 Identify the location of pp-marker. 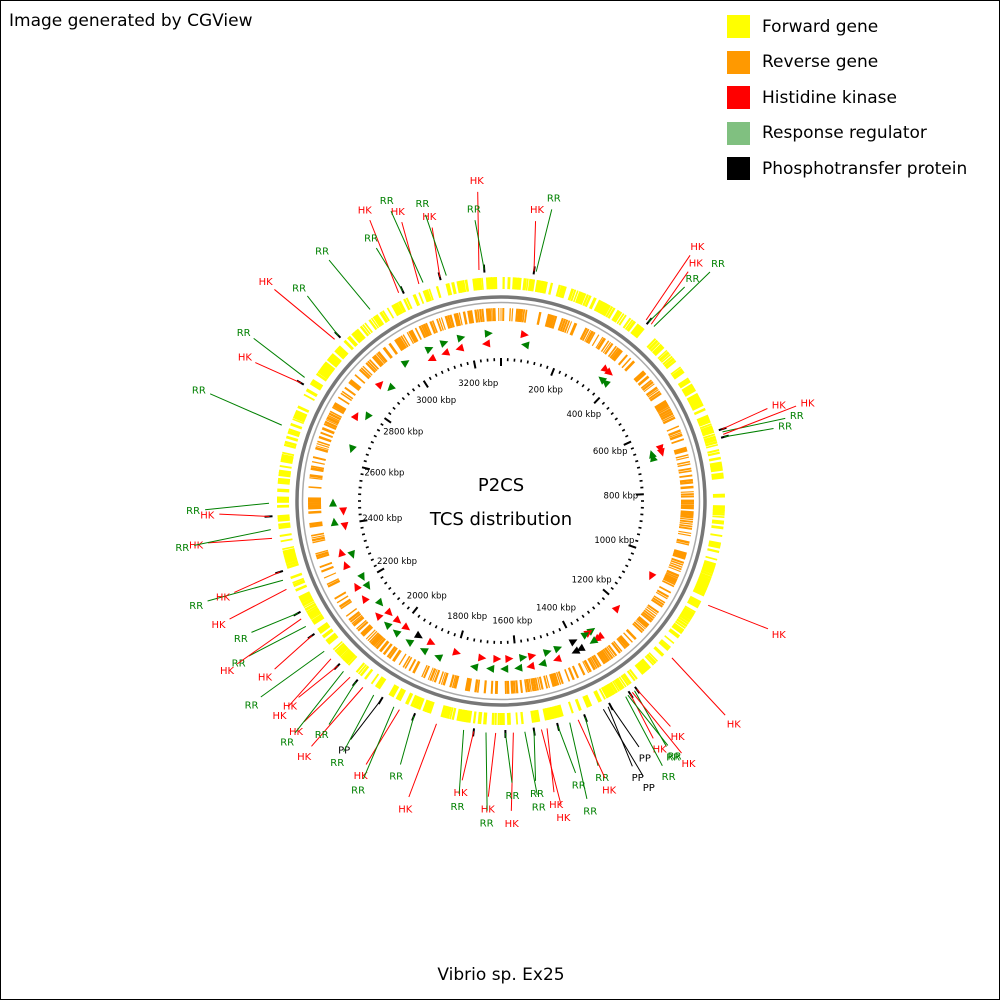
(573, 642).